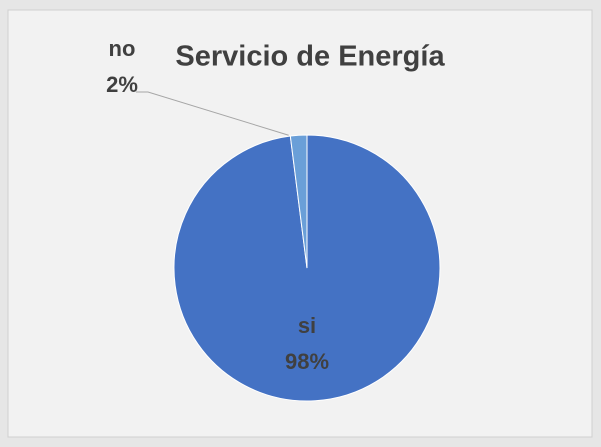 The height and width of the screenshot is (447, 601). I want to click on chart-title: Servicio de Energía, so click(310, 57).